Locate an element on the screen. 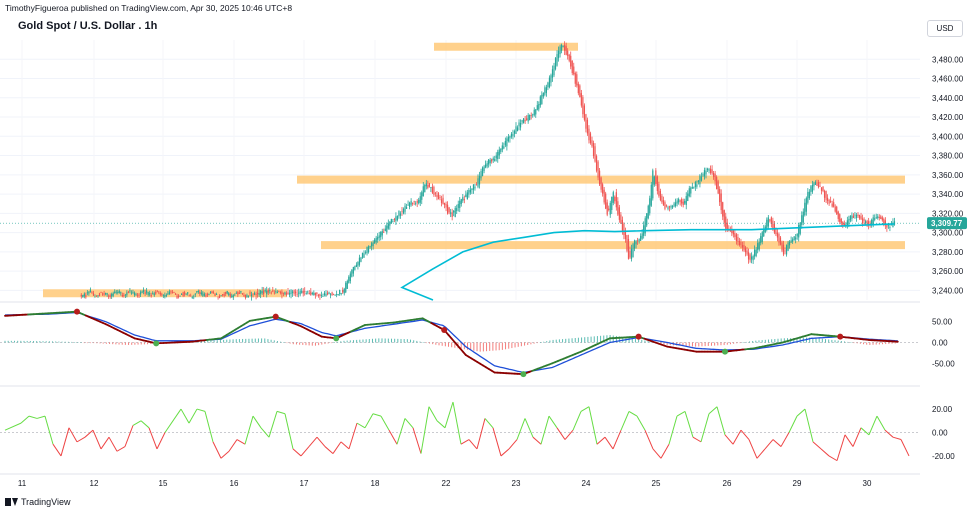 The height and width of the screenshot is (514, 975). time-tick-label: 25 is located at coordinates (656, 483).